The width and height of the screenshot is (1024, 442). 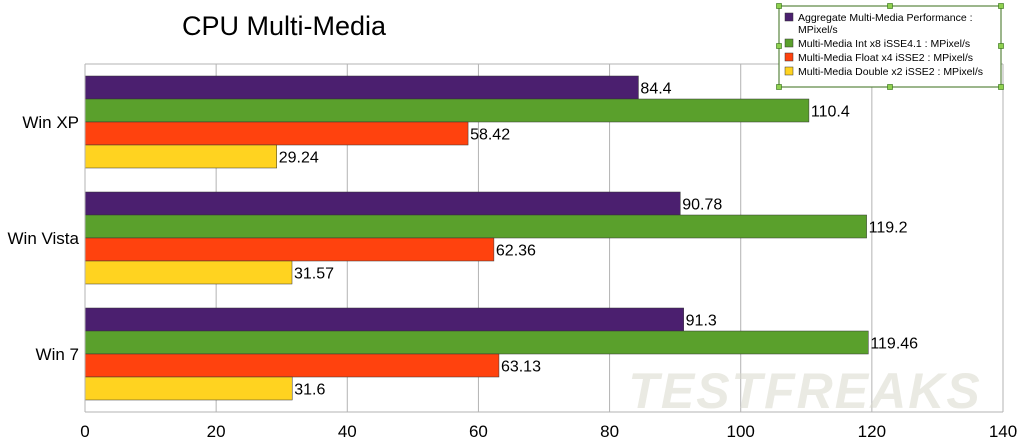 What do you see at coordinates (830, 112) in the screenshot?
I see `data-label: 110.4` at bounding box center [830, 112].